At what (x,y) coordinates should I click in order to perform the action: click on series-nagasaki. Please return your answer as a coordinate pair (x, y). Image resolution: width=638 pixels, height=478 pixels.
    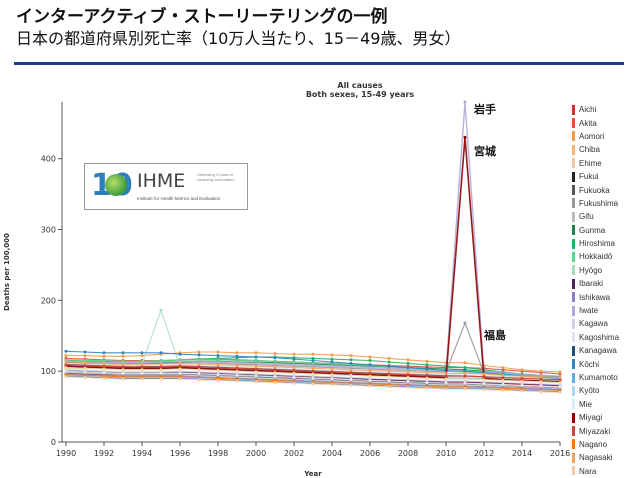
    Looking at the image, I should click on (313, 370).